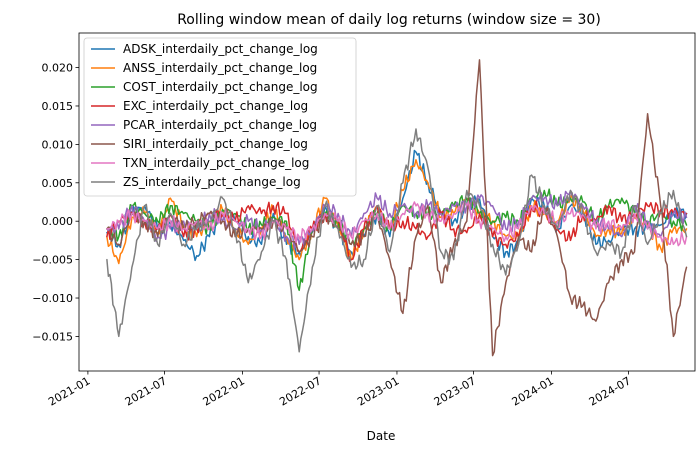 Image resolution: width=700 pixels, height=452 pixels. Describe the element at coordinates (220, 68) in the screenshot. I see `legend-label: ANSS_interdaily_pct_change_log` at that location.